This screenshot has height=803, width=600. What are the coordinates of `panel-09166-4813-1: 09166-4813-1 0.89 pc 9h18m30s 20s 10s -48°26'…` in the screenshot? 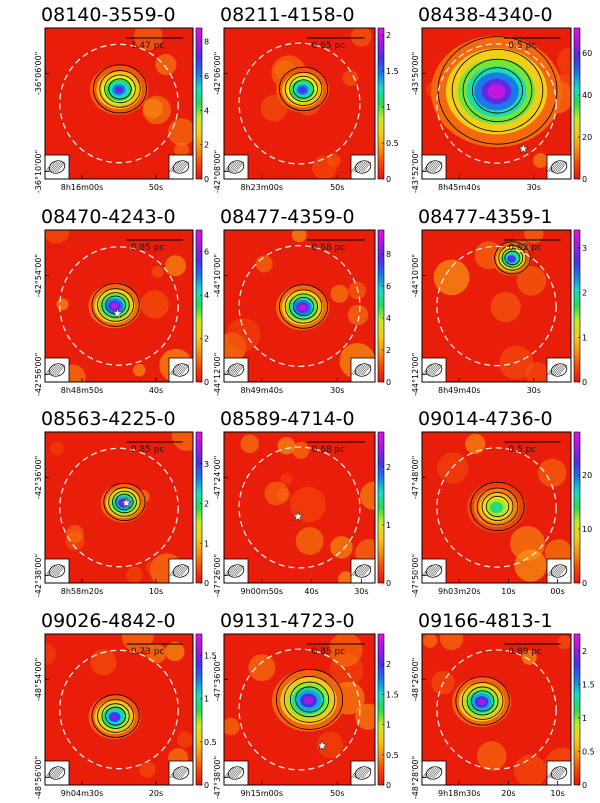 It's located at (503, 704).